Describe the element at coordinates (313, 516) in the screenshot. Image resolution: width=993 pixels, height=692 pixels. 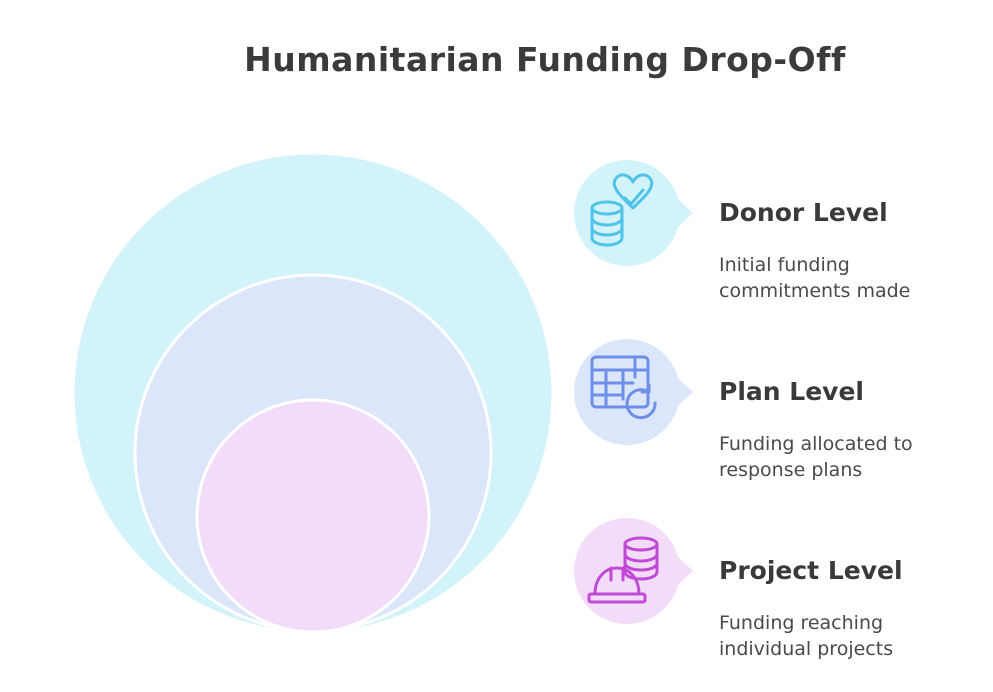
I see `project-level-circle` at that location.